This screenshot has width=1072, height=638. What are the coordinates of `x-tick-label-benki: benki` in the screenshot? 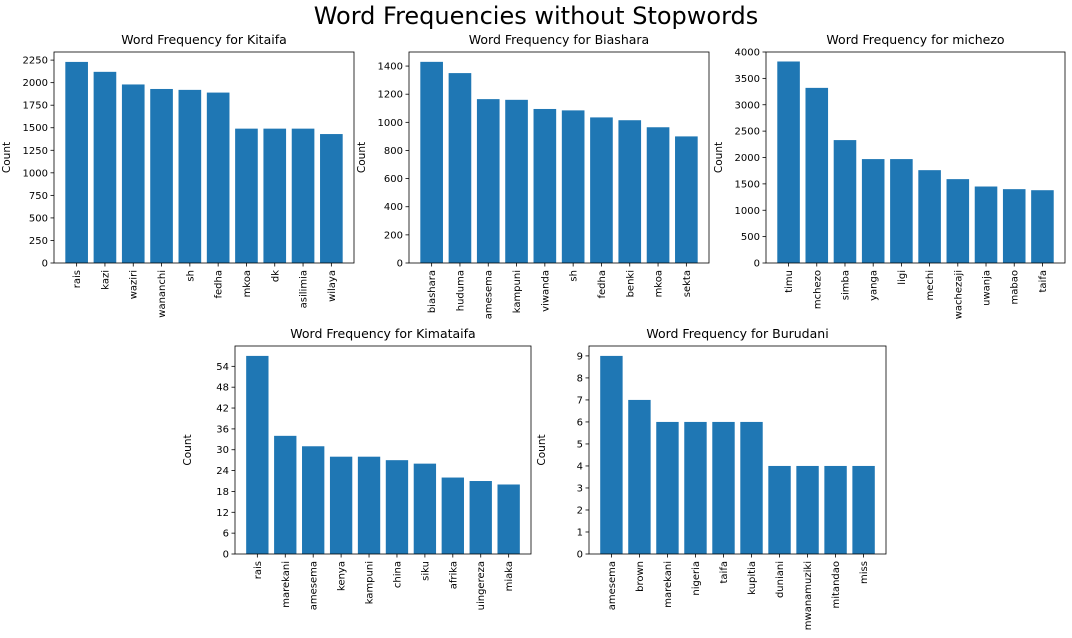 It's located at (630, 283).